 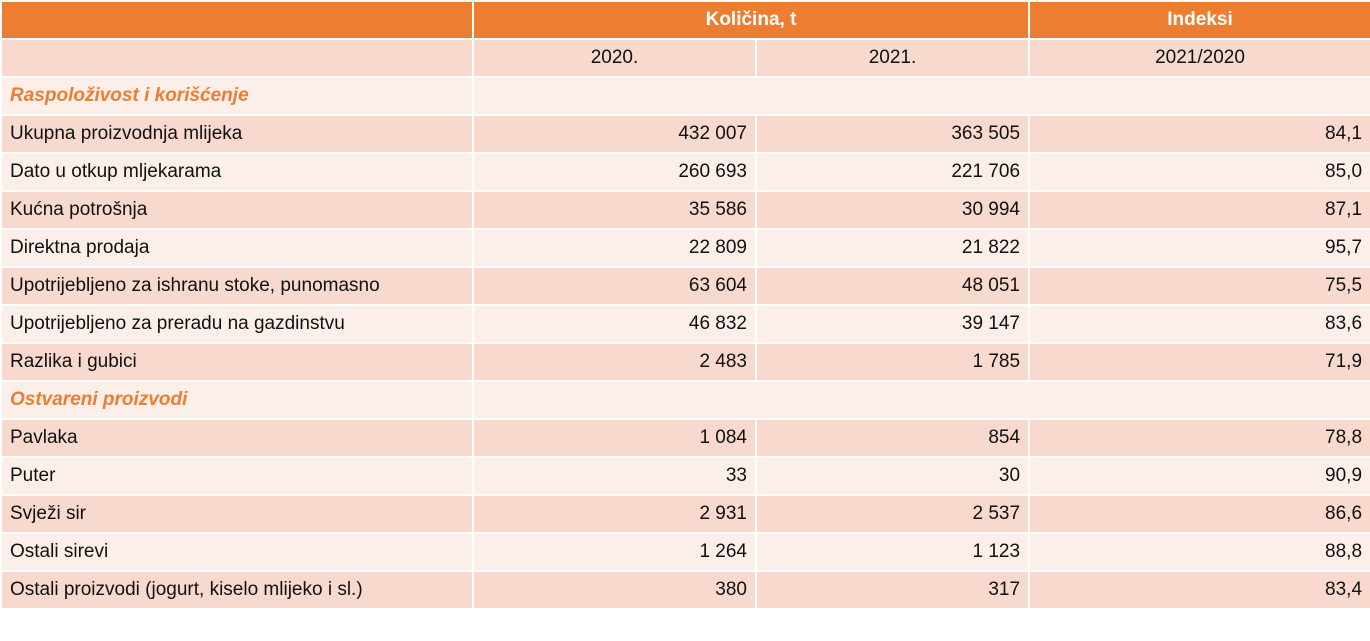 I want to click on header-cell: Indeksi, so click(x=1199, y=20).